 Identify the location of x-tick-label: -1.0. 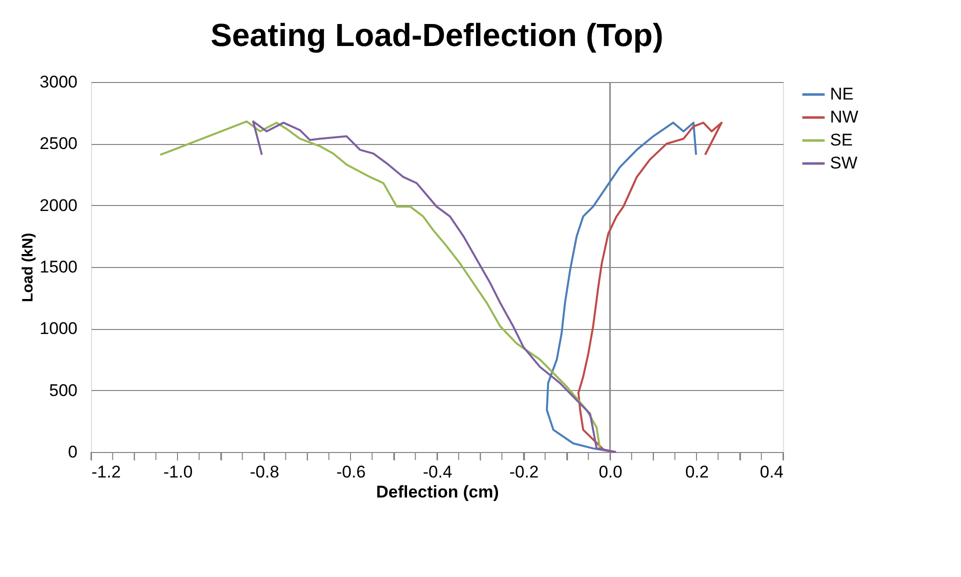
(178, 472).